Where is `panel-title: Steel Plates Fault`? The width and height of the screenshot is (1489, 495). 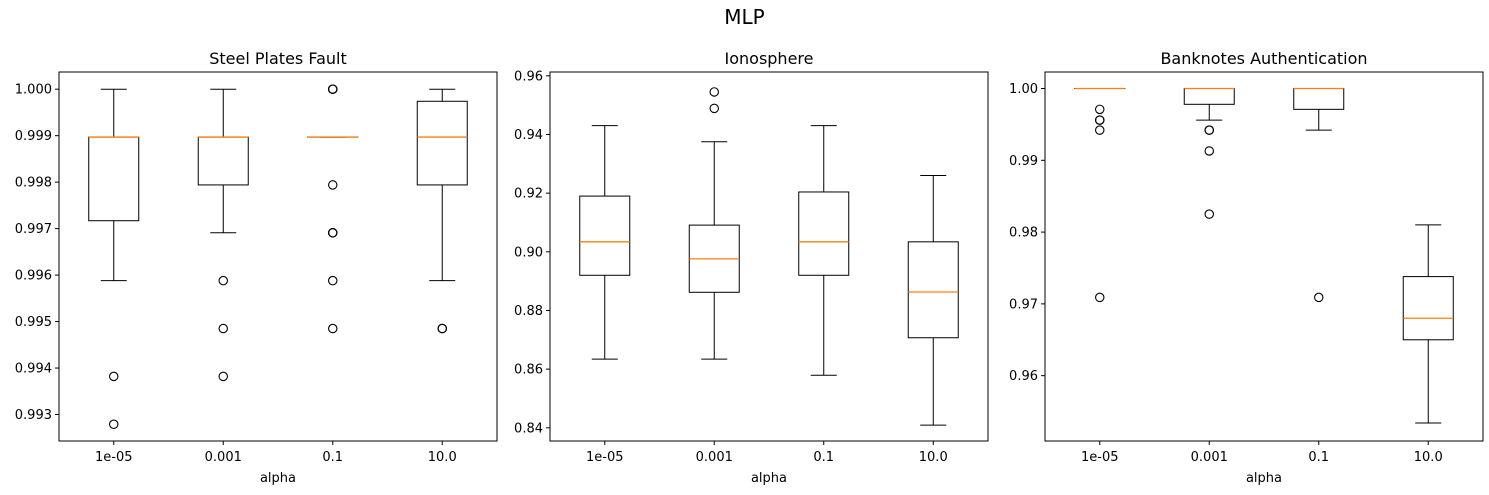
panel-title: Steel Plates Fault is located at coordinates (277, 58).